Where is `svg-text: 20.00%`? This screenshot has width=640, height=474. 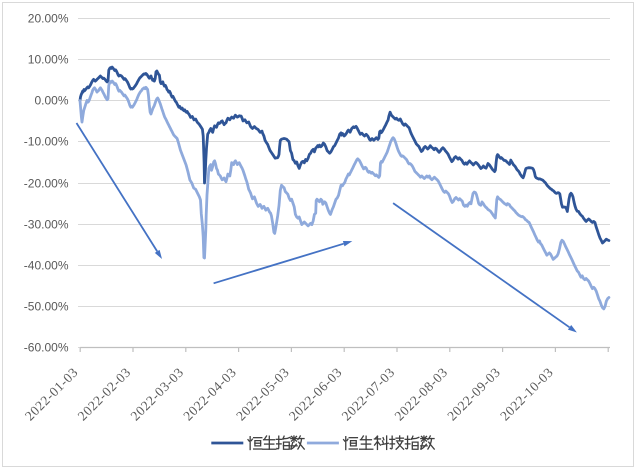 svg-text: 20.00% is located at coordinates (48, 19).